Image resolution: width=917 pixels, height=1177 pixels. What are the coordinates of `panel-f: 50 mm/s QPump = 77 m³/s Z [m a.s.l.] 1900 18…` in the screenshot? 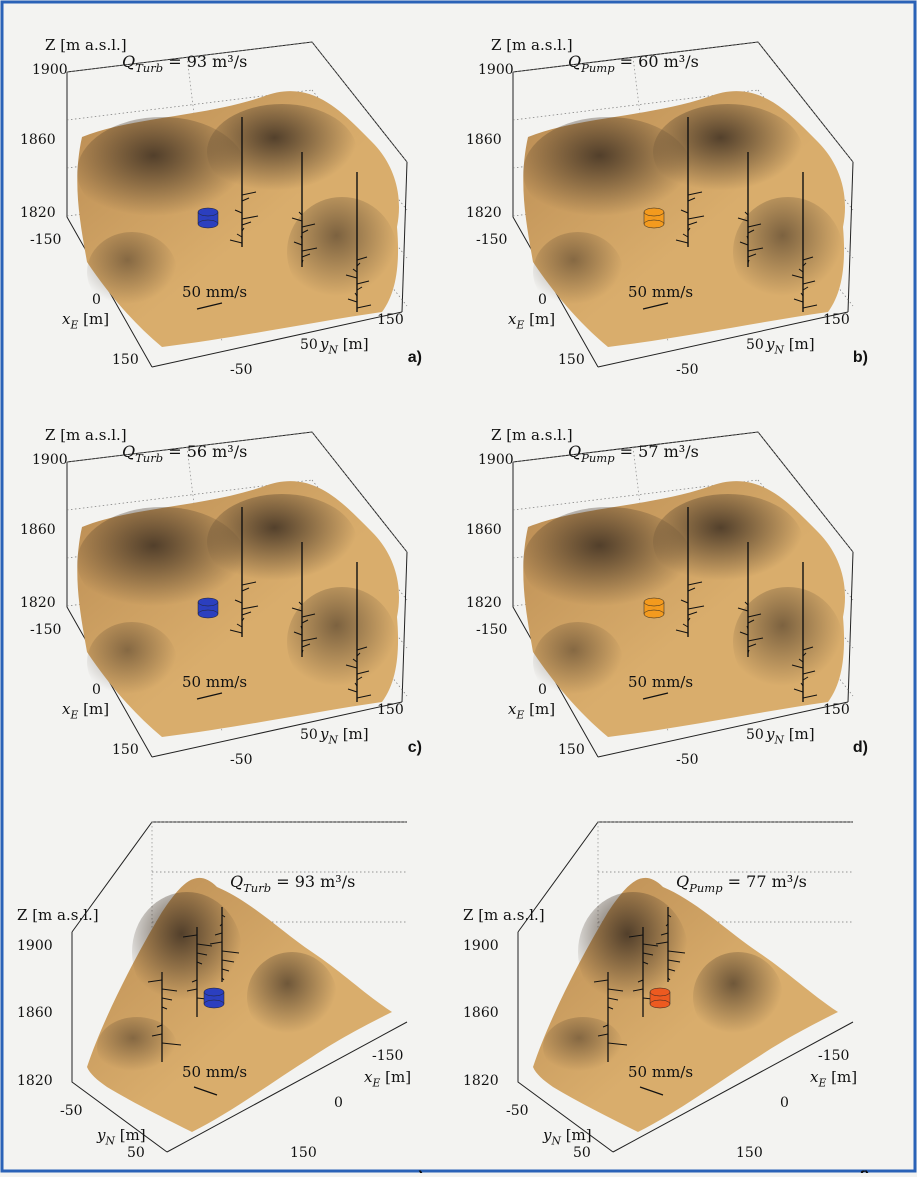 It's located at (666, 999).